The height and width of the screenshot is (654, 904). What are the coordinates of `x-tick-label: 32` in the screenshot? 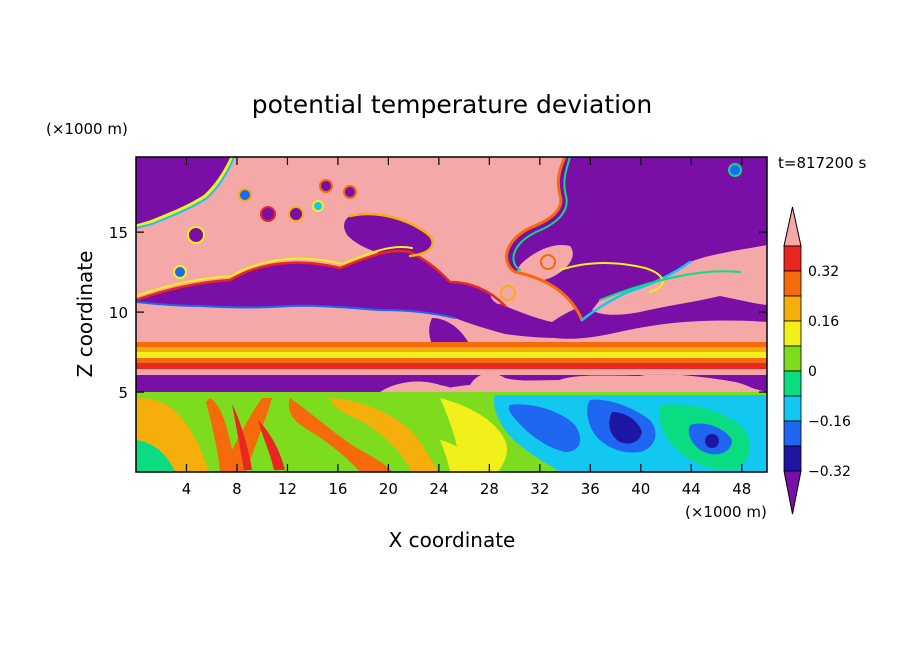 It's located at (539, 489).